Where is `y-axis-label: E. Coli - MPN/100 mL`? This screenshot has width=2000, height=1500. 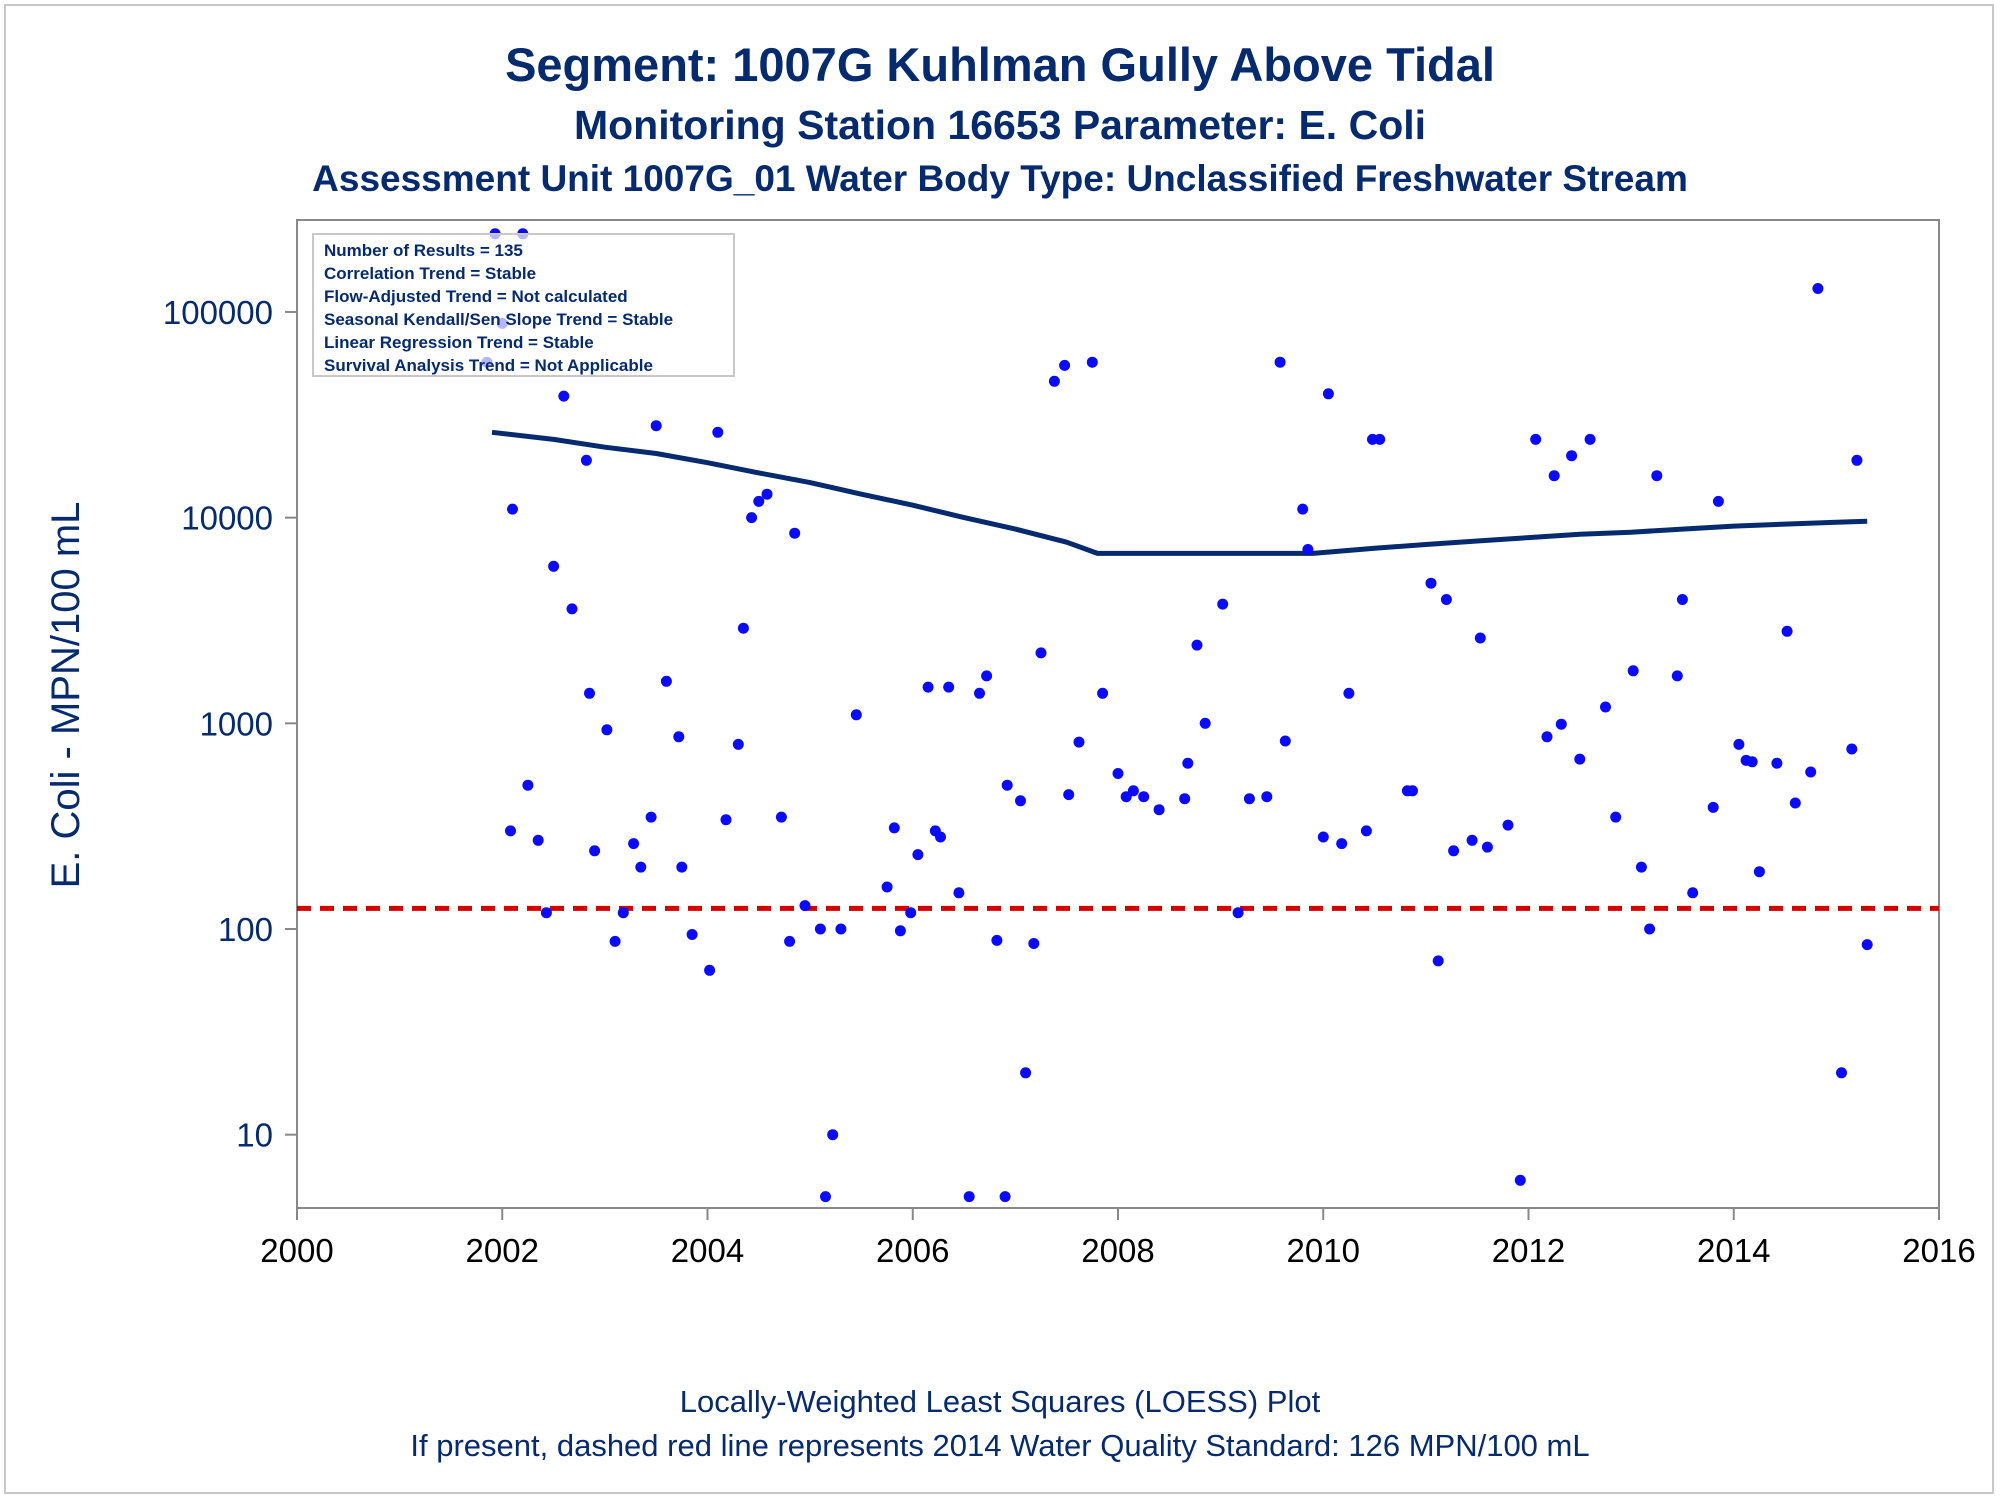 y-axis-label: E. Coli - MPN/100 mL is located at coordinates (66, 695).